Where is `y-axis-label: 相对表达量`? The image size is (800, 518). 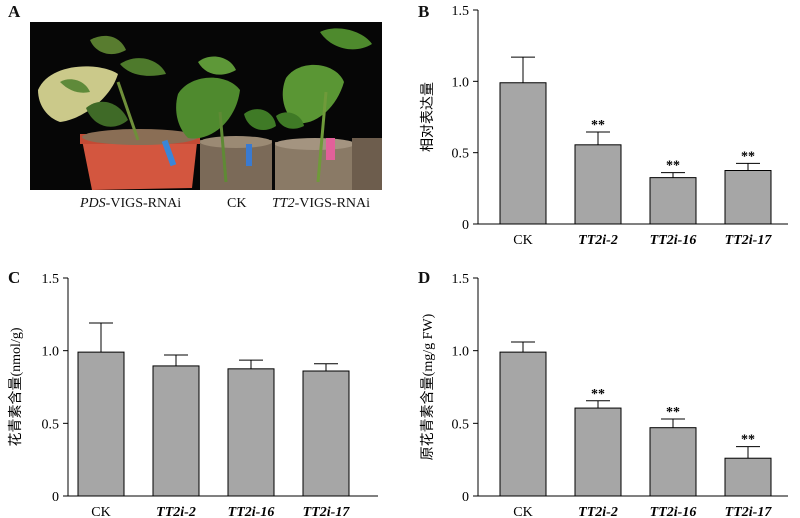
y-axis-label: 相对表达量 is located at coordinates (428, 117).